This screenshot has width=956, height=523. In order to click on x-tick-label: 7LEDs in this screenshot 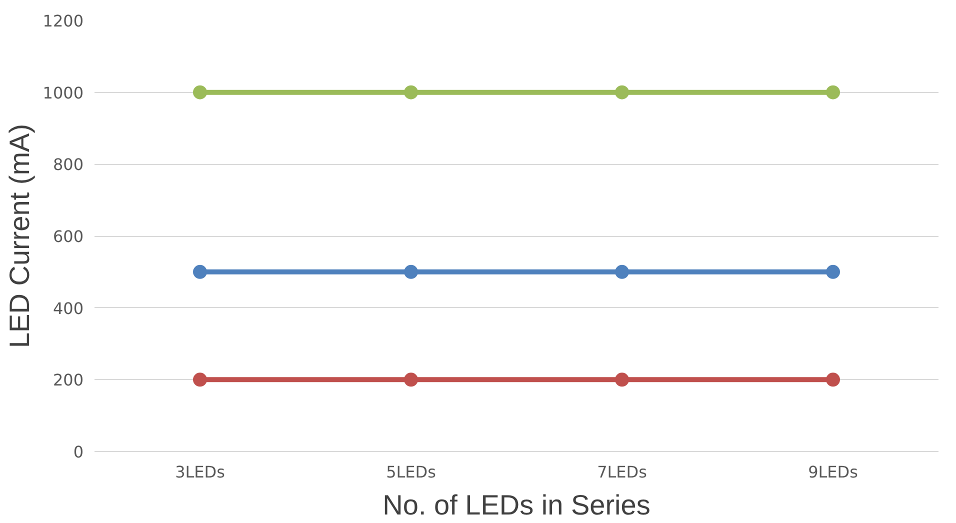, I will do `click(622, 472)`.